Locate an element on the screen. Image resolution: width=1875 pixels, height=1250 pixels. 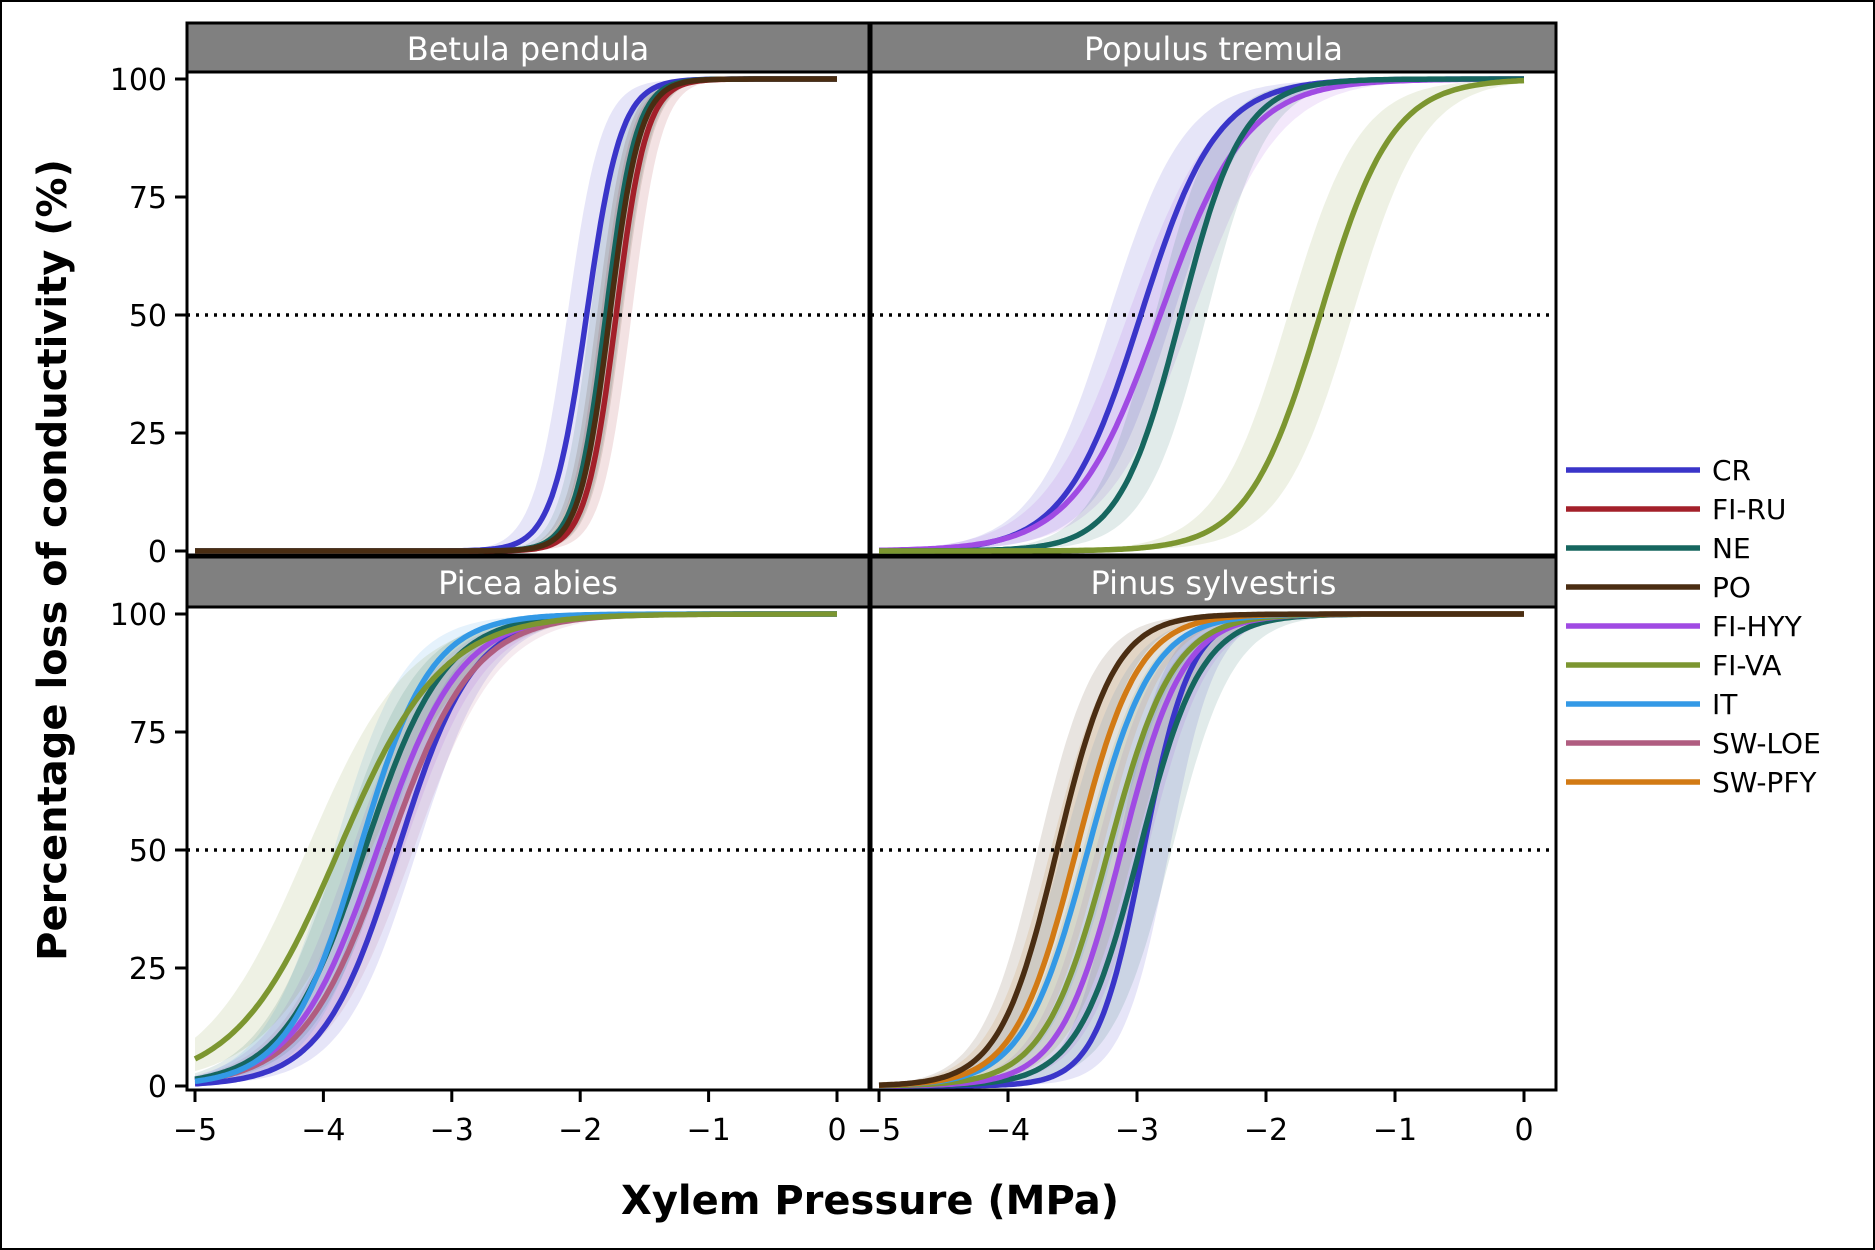
legend-label: FI-VA is located at coordinates (1746, 665).